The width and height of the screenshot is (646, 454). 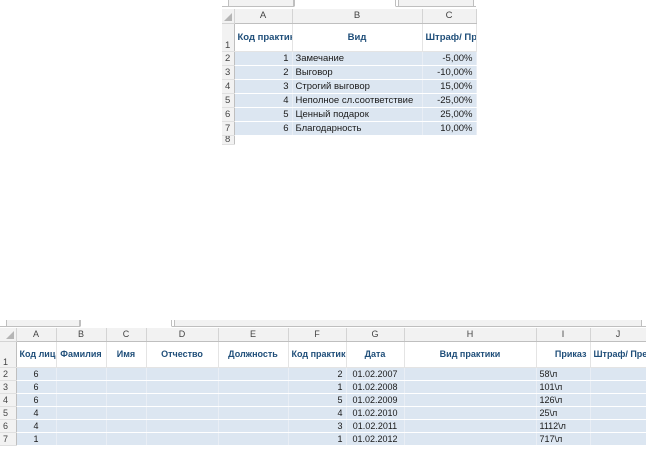 What do you see at coordinates (317, 426) in the screenshot?
I see `cell-practice-code: 3` at bounding box center [317, 426].